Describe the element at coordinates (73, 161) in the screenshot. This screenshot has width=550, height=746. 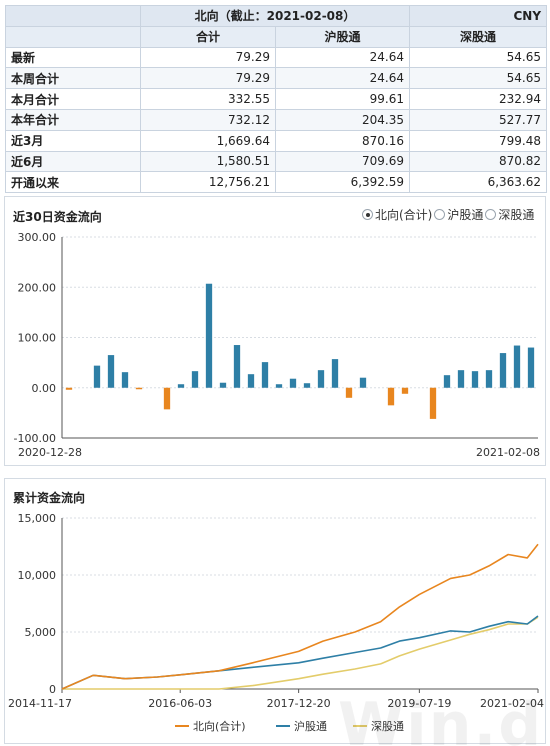
I see `row-label: 近6月` at that location.